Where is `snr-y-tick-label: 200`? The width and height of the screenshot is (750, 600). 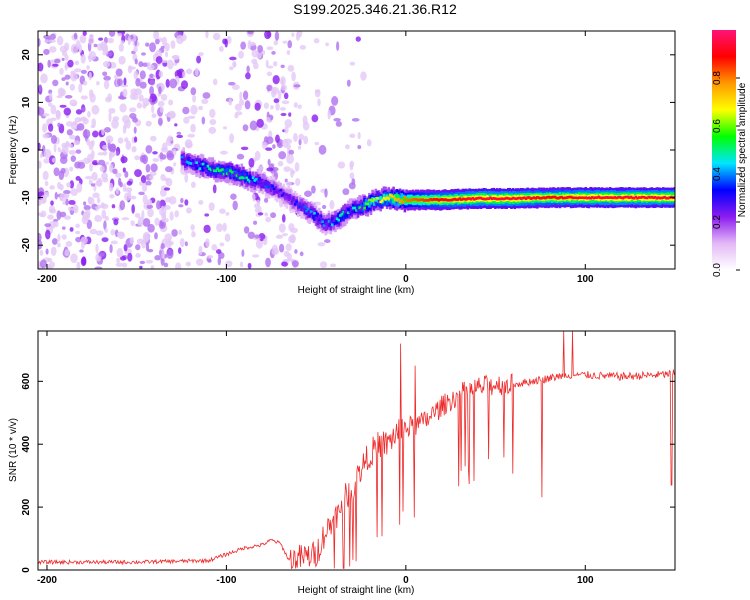 snr-y-tick-label: 200 is located at coordinates (26, 506).